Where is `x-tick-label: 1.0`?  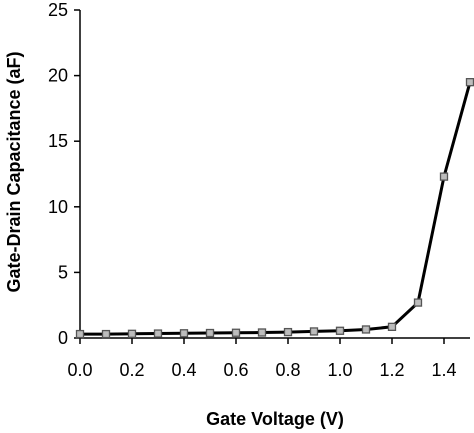 x-tick-label: 1.0 is located at coordinates (339, 370).